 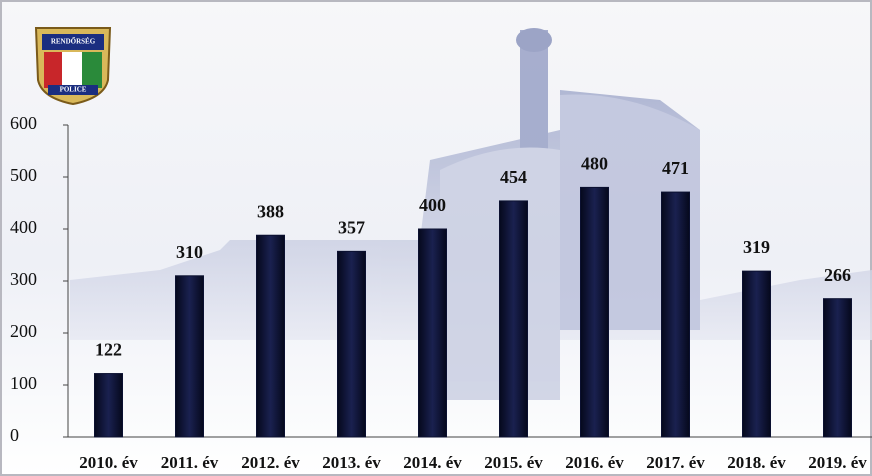 What do you see at coordinates (351, 462) in the screenshot?
I see `x-tick-label: 2013. év` at bounding box center [351, 462].